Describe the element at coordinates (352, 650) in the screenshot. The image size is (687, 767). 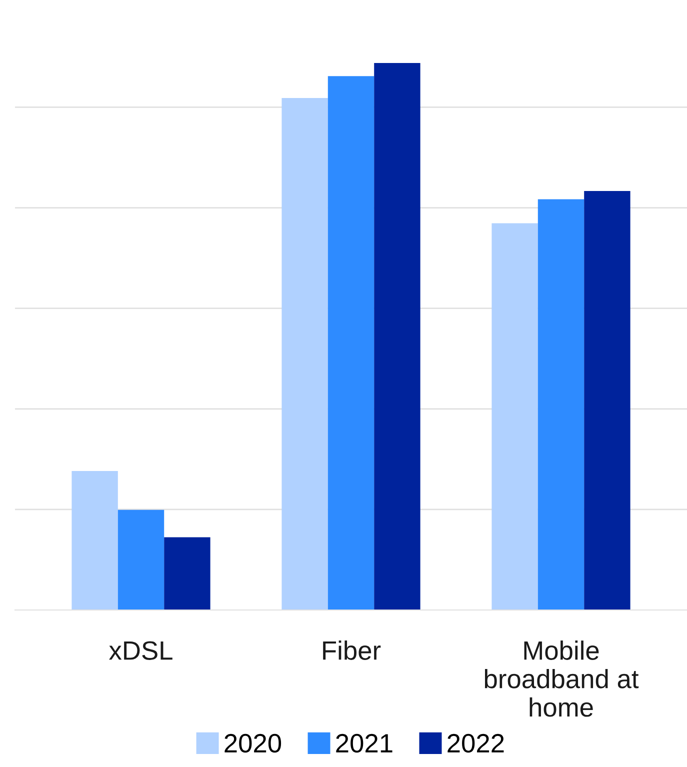
I see `x-tick-label: Fiber` at that location.